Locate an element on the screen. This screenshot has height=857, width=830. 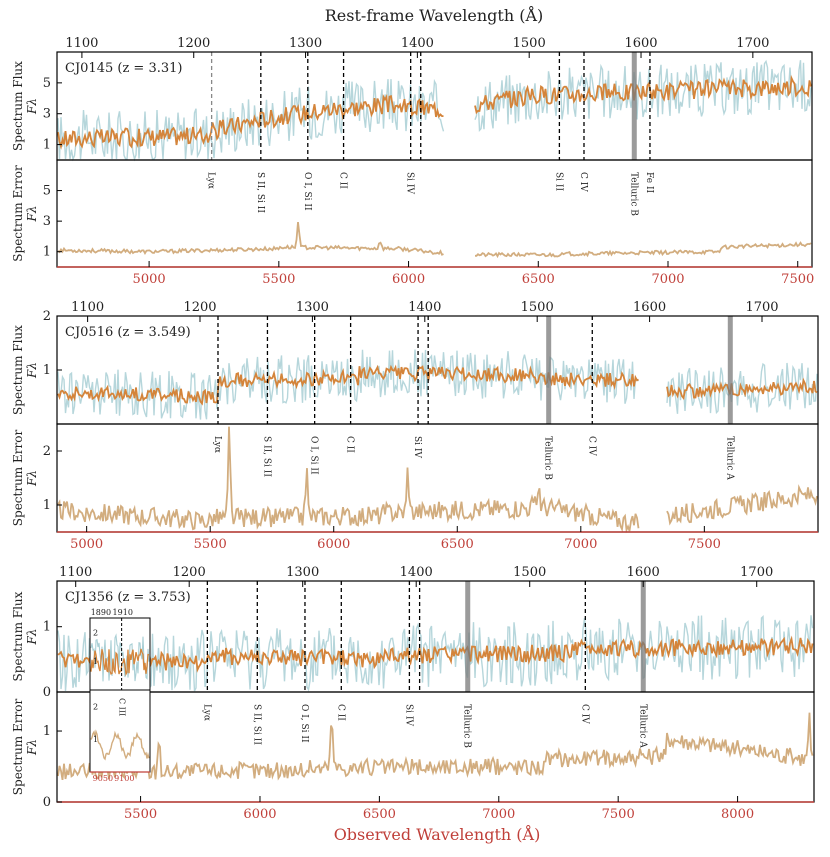
line-label: Fe II is located at coordinates (649, 182).